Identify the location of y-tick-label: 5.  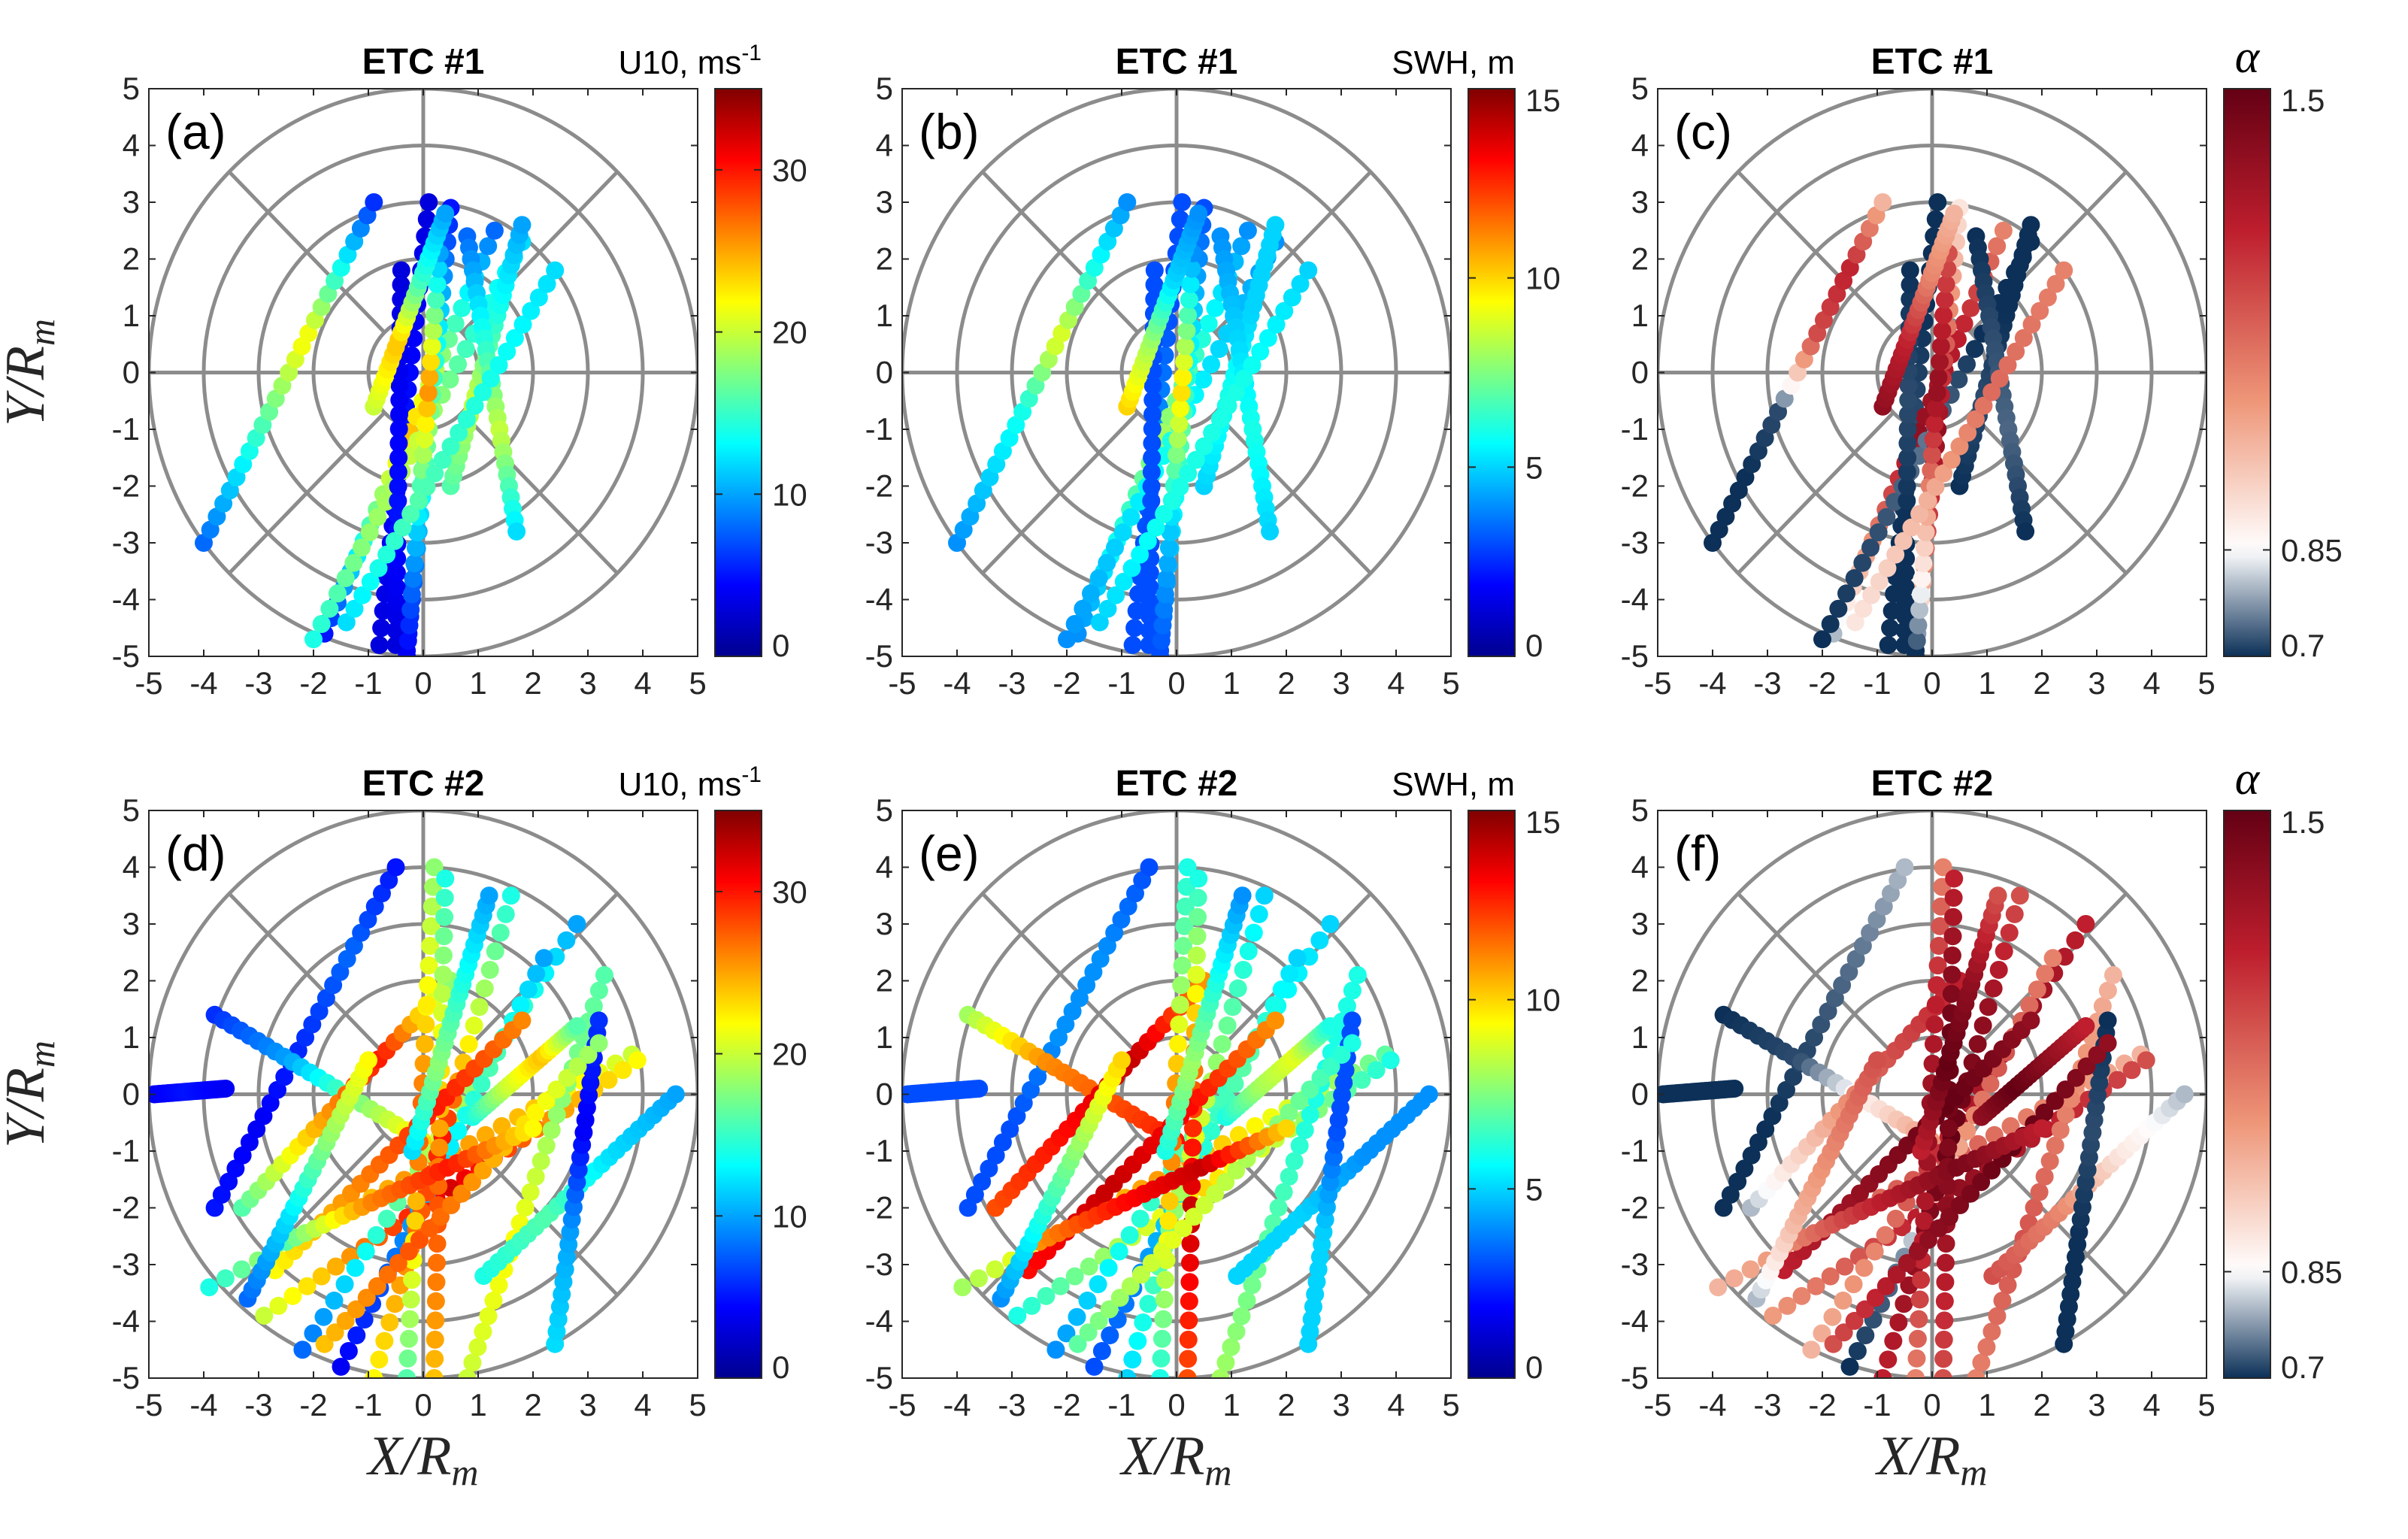
(1640, 88).